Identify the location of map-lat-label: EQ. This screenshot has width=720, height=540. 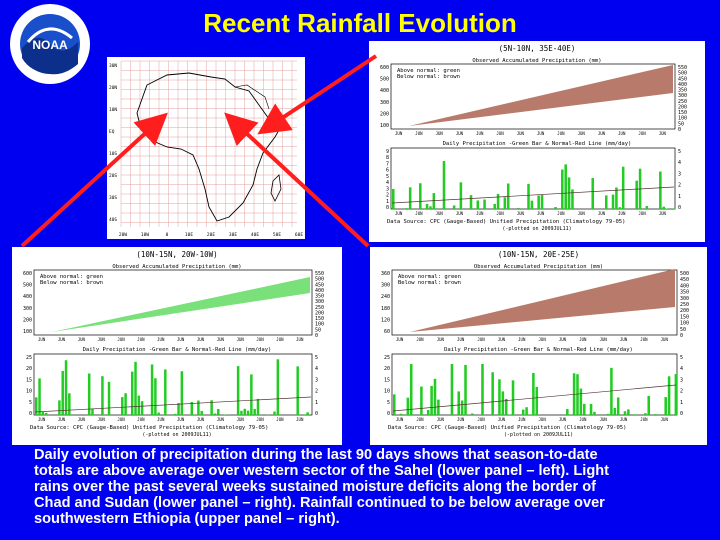
(112, 132).